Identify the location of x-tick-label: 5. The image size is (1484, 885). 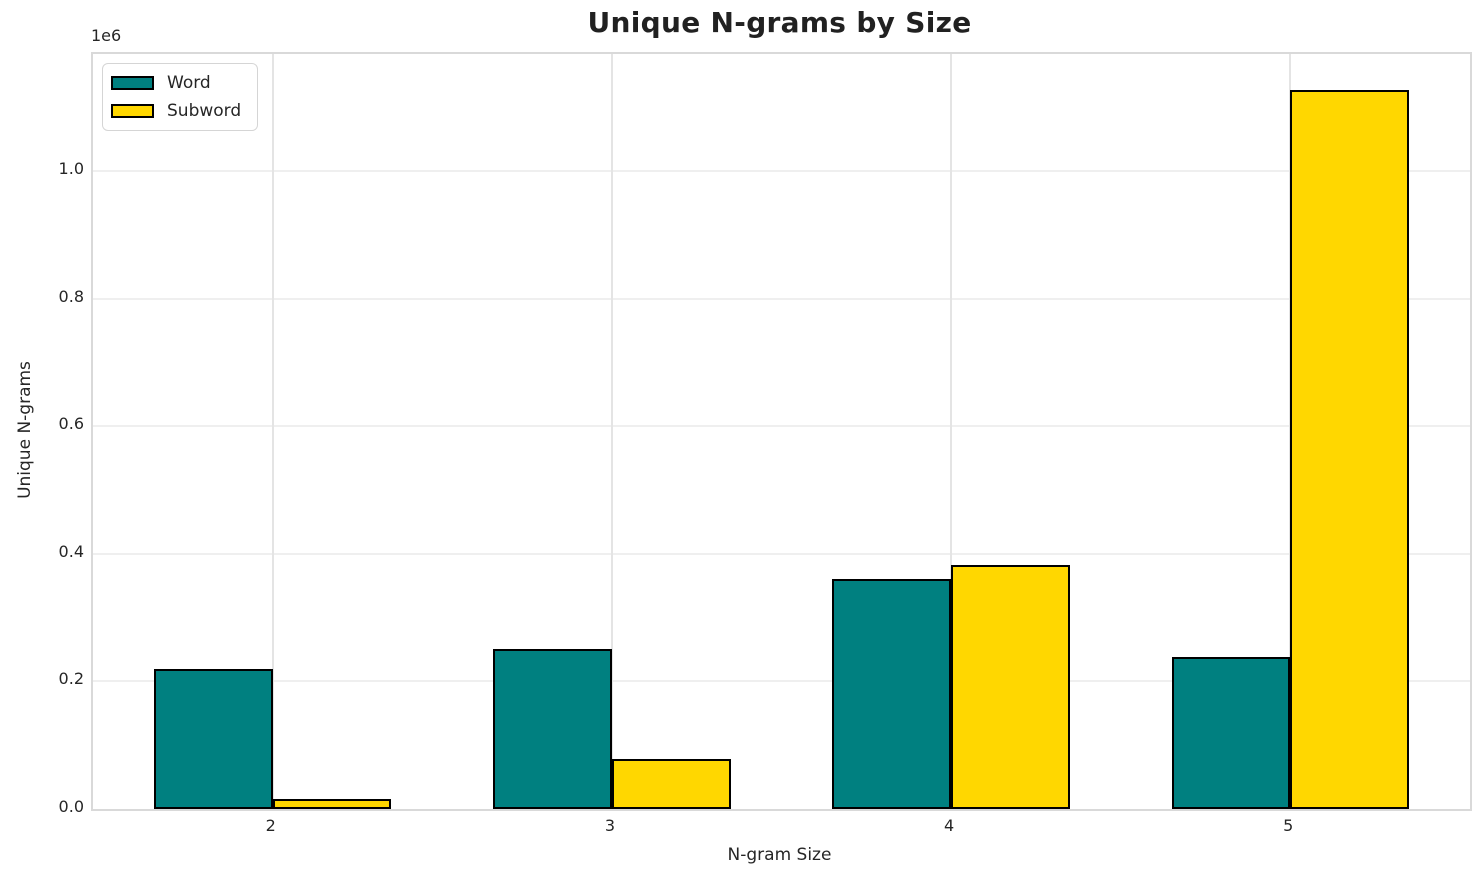
(1288, 825).